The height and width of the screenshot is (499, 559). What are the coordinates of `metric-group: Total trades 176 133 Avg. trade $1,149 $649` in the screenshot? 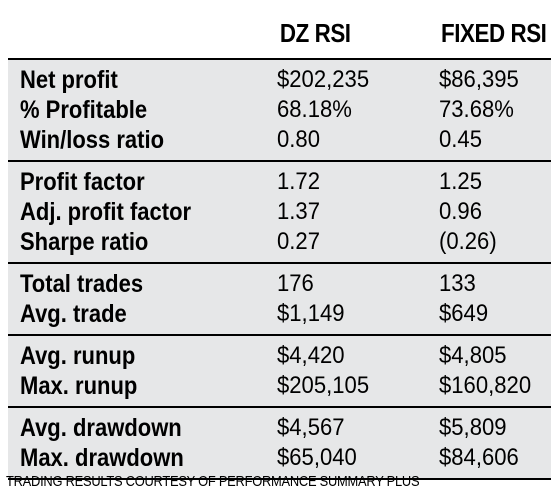 It's located at (279, 300).